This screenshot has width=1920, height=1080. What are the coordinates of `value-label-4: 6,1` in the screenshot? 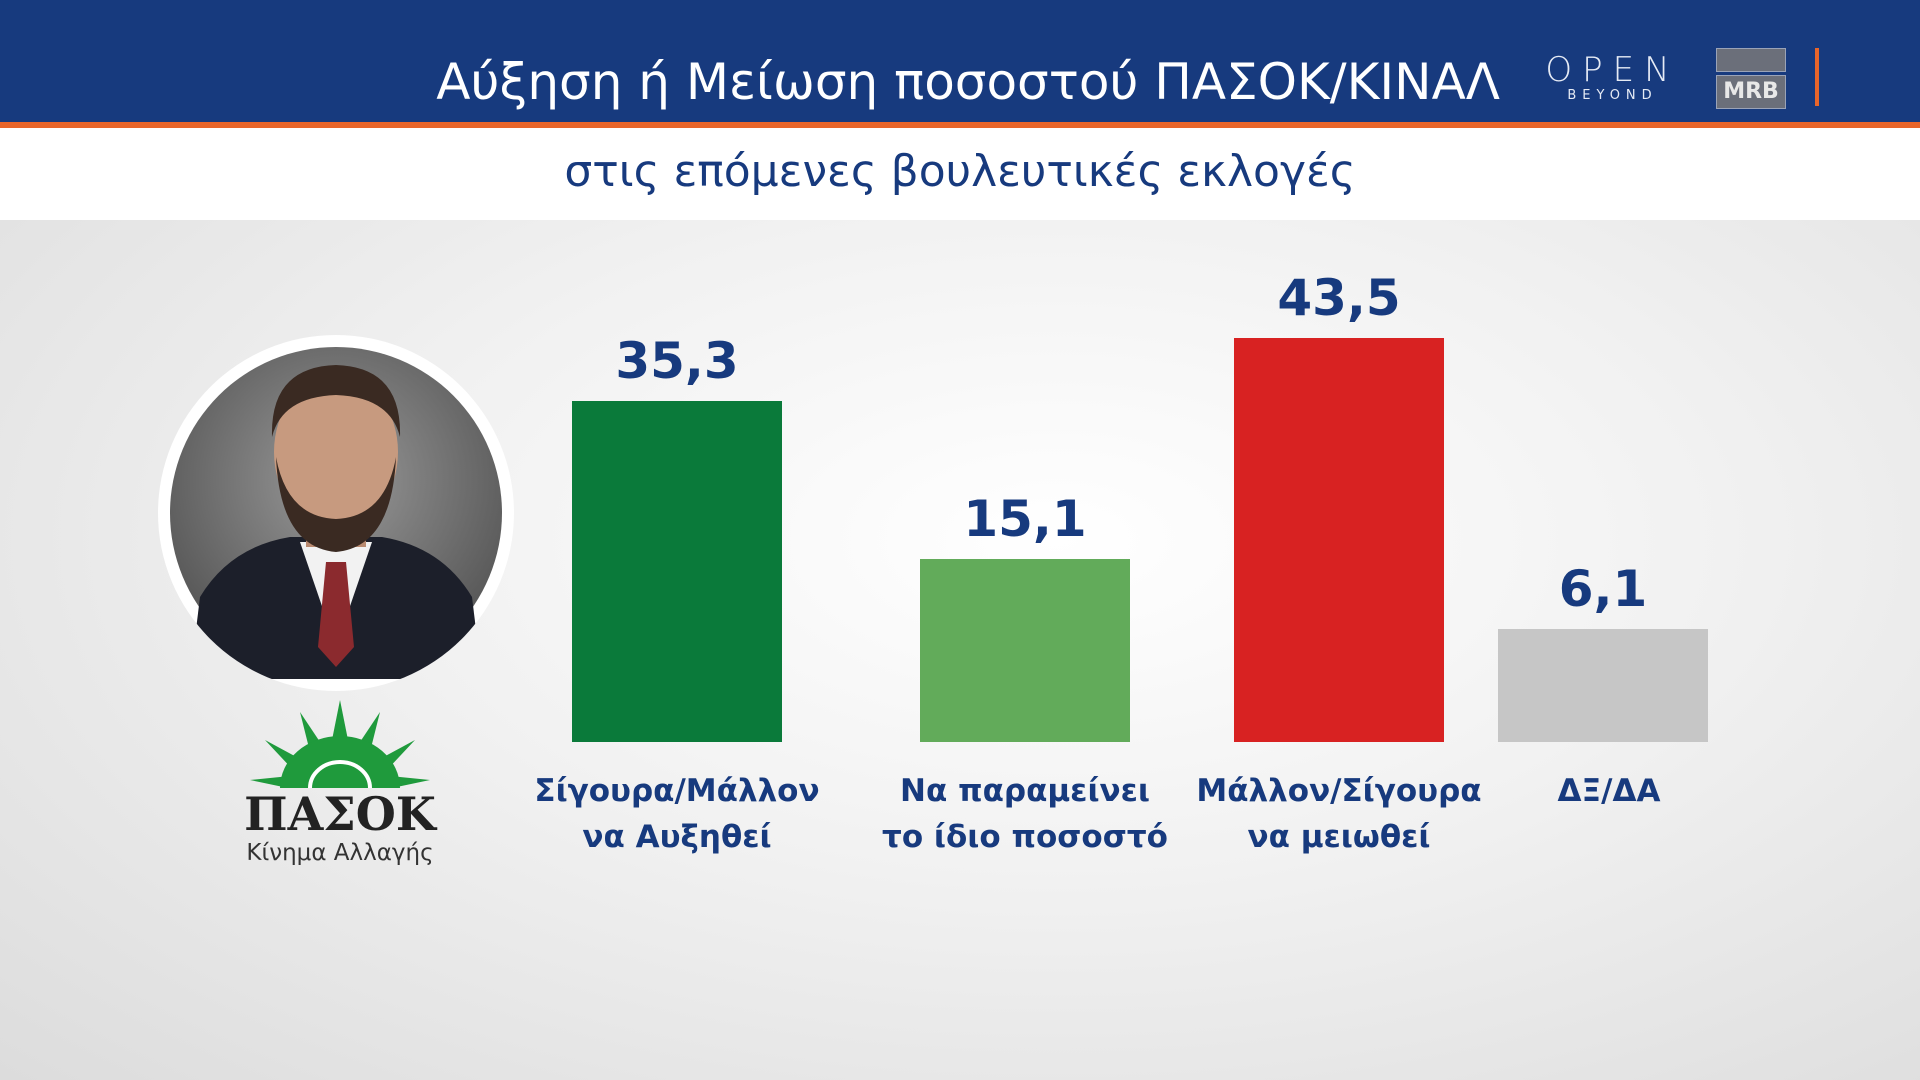 It's located at (1603, 588).